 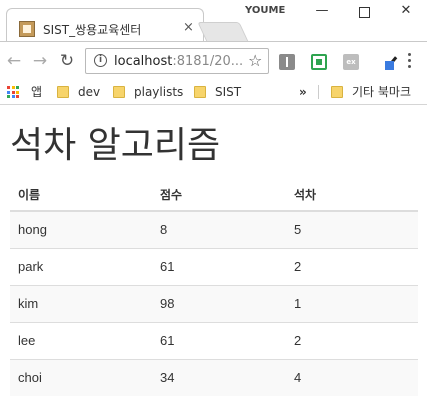 What do you see at coordinates (81, 266) in the screenshot?
I see `cell-name: park` at bounding box center [81, 266].